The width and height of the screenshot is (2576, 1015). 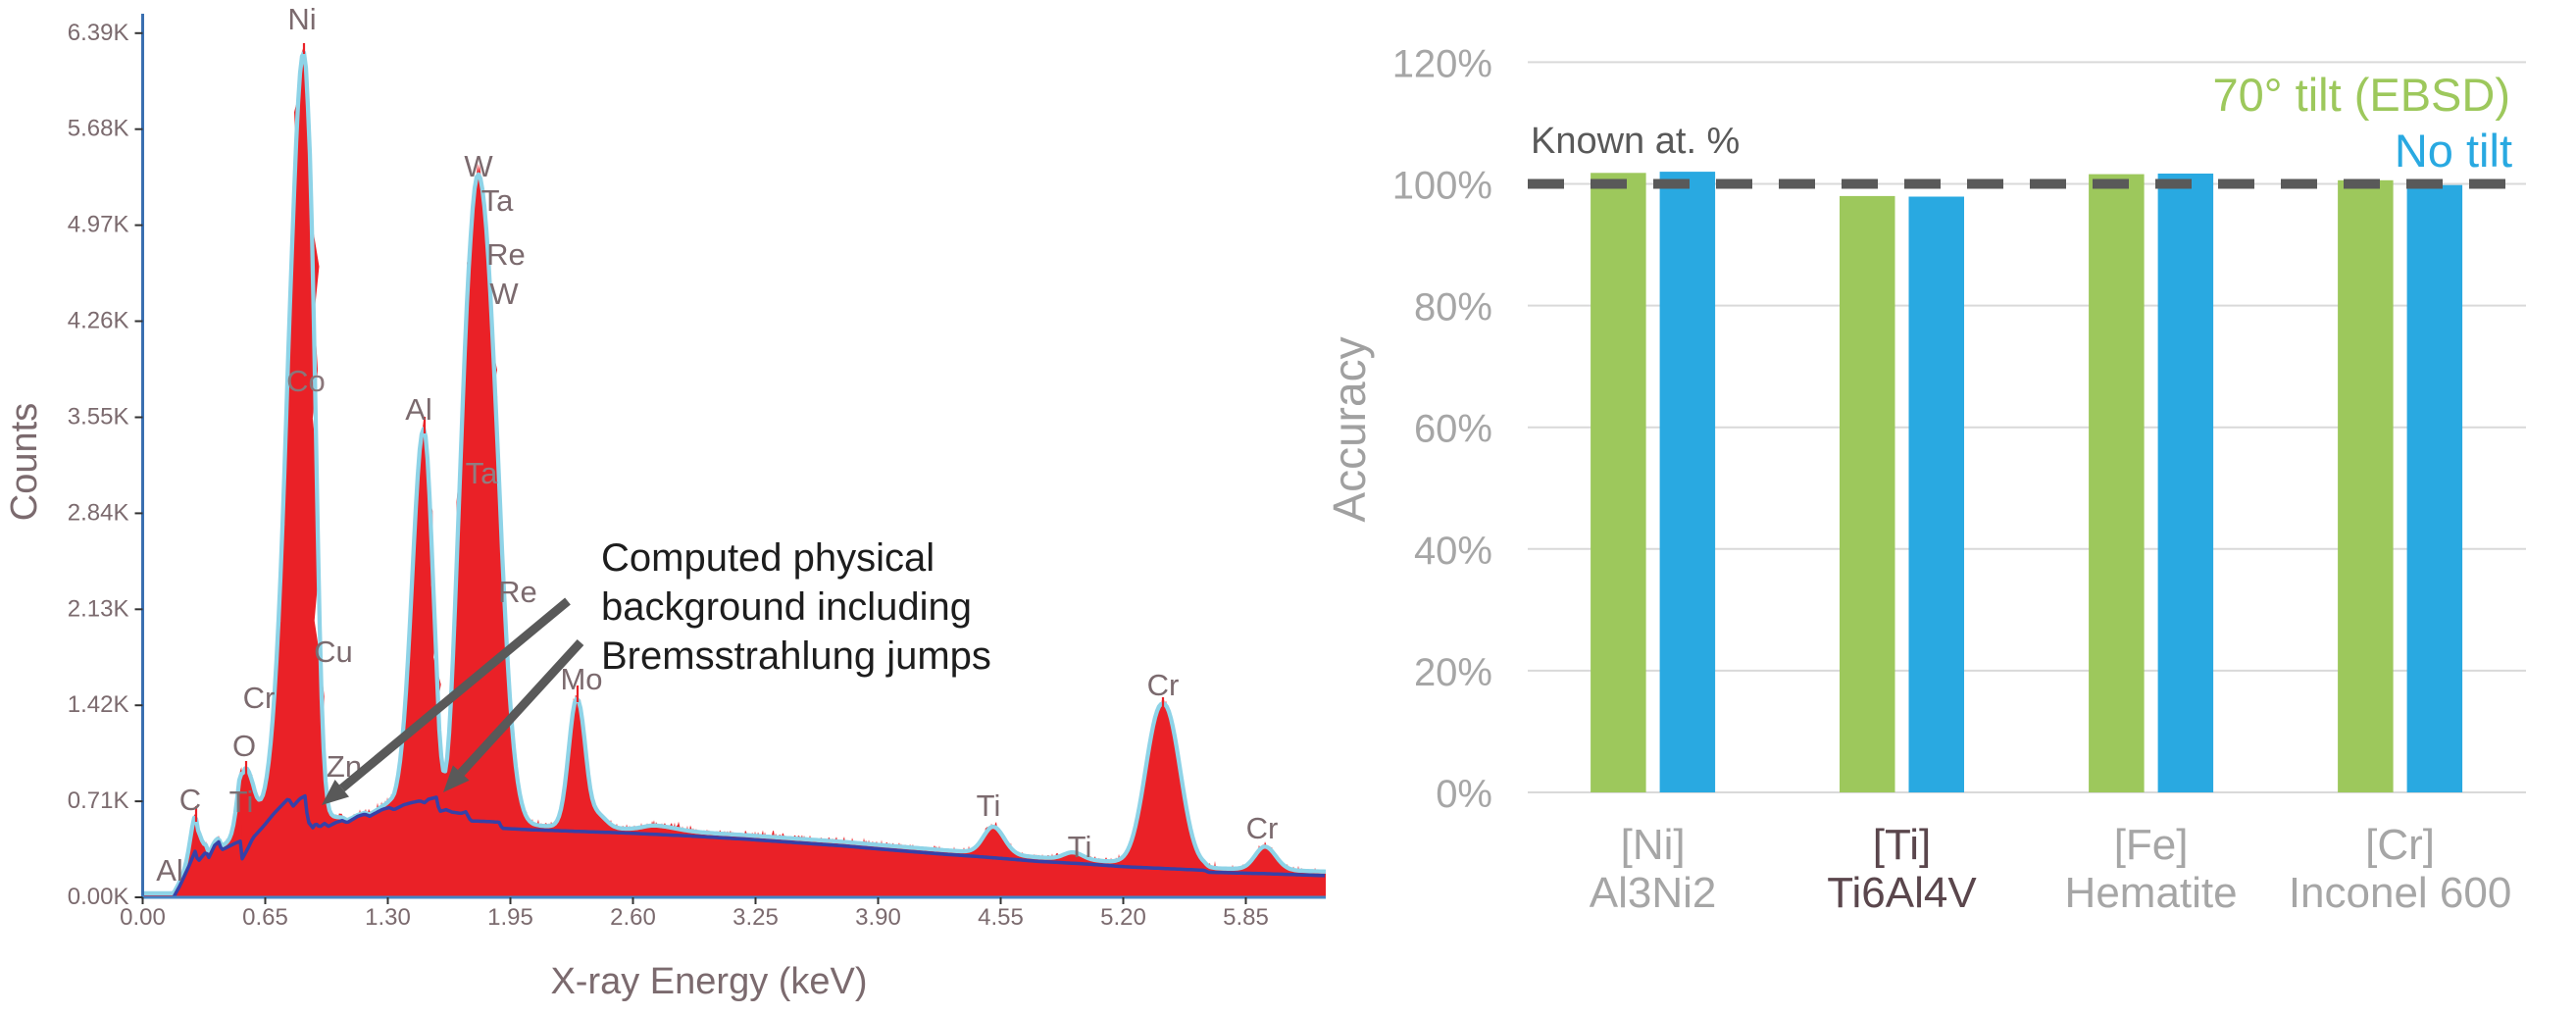 I want to click on svg-text: 0.65, so click(x=265, y=917).